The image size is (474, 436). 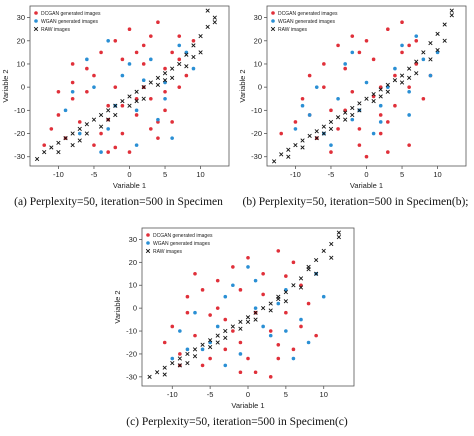 I want to click on legend-label: WGAN generated images, so click(x=69, y=22).